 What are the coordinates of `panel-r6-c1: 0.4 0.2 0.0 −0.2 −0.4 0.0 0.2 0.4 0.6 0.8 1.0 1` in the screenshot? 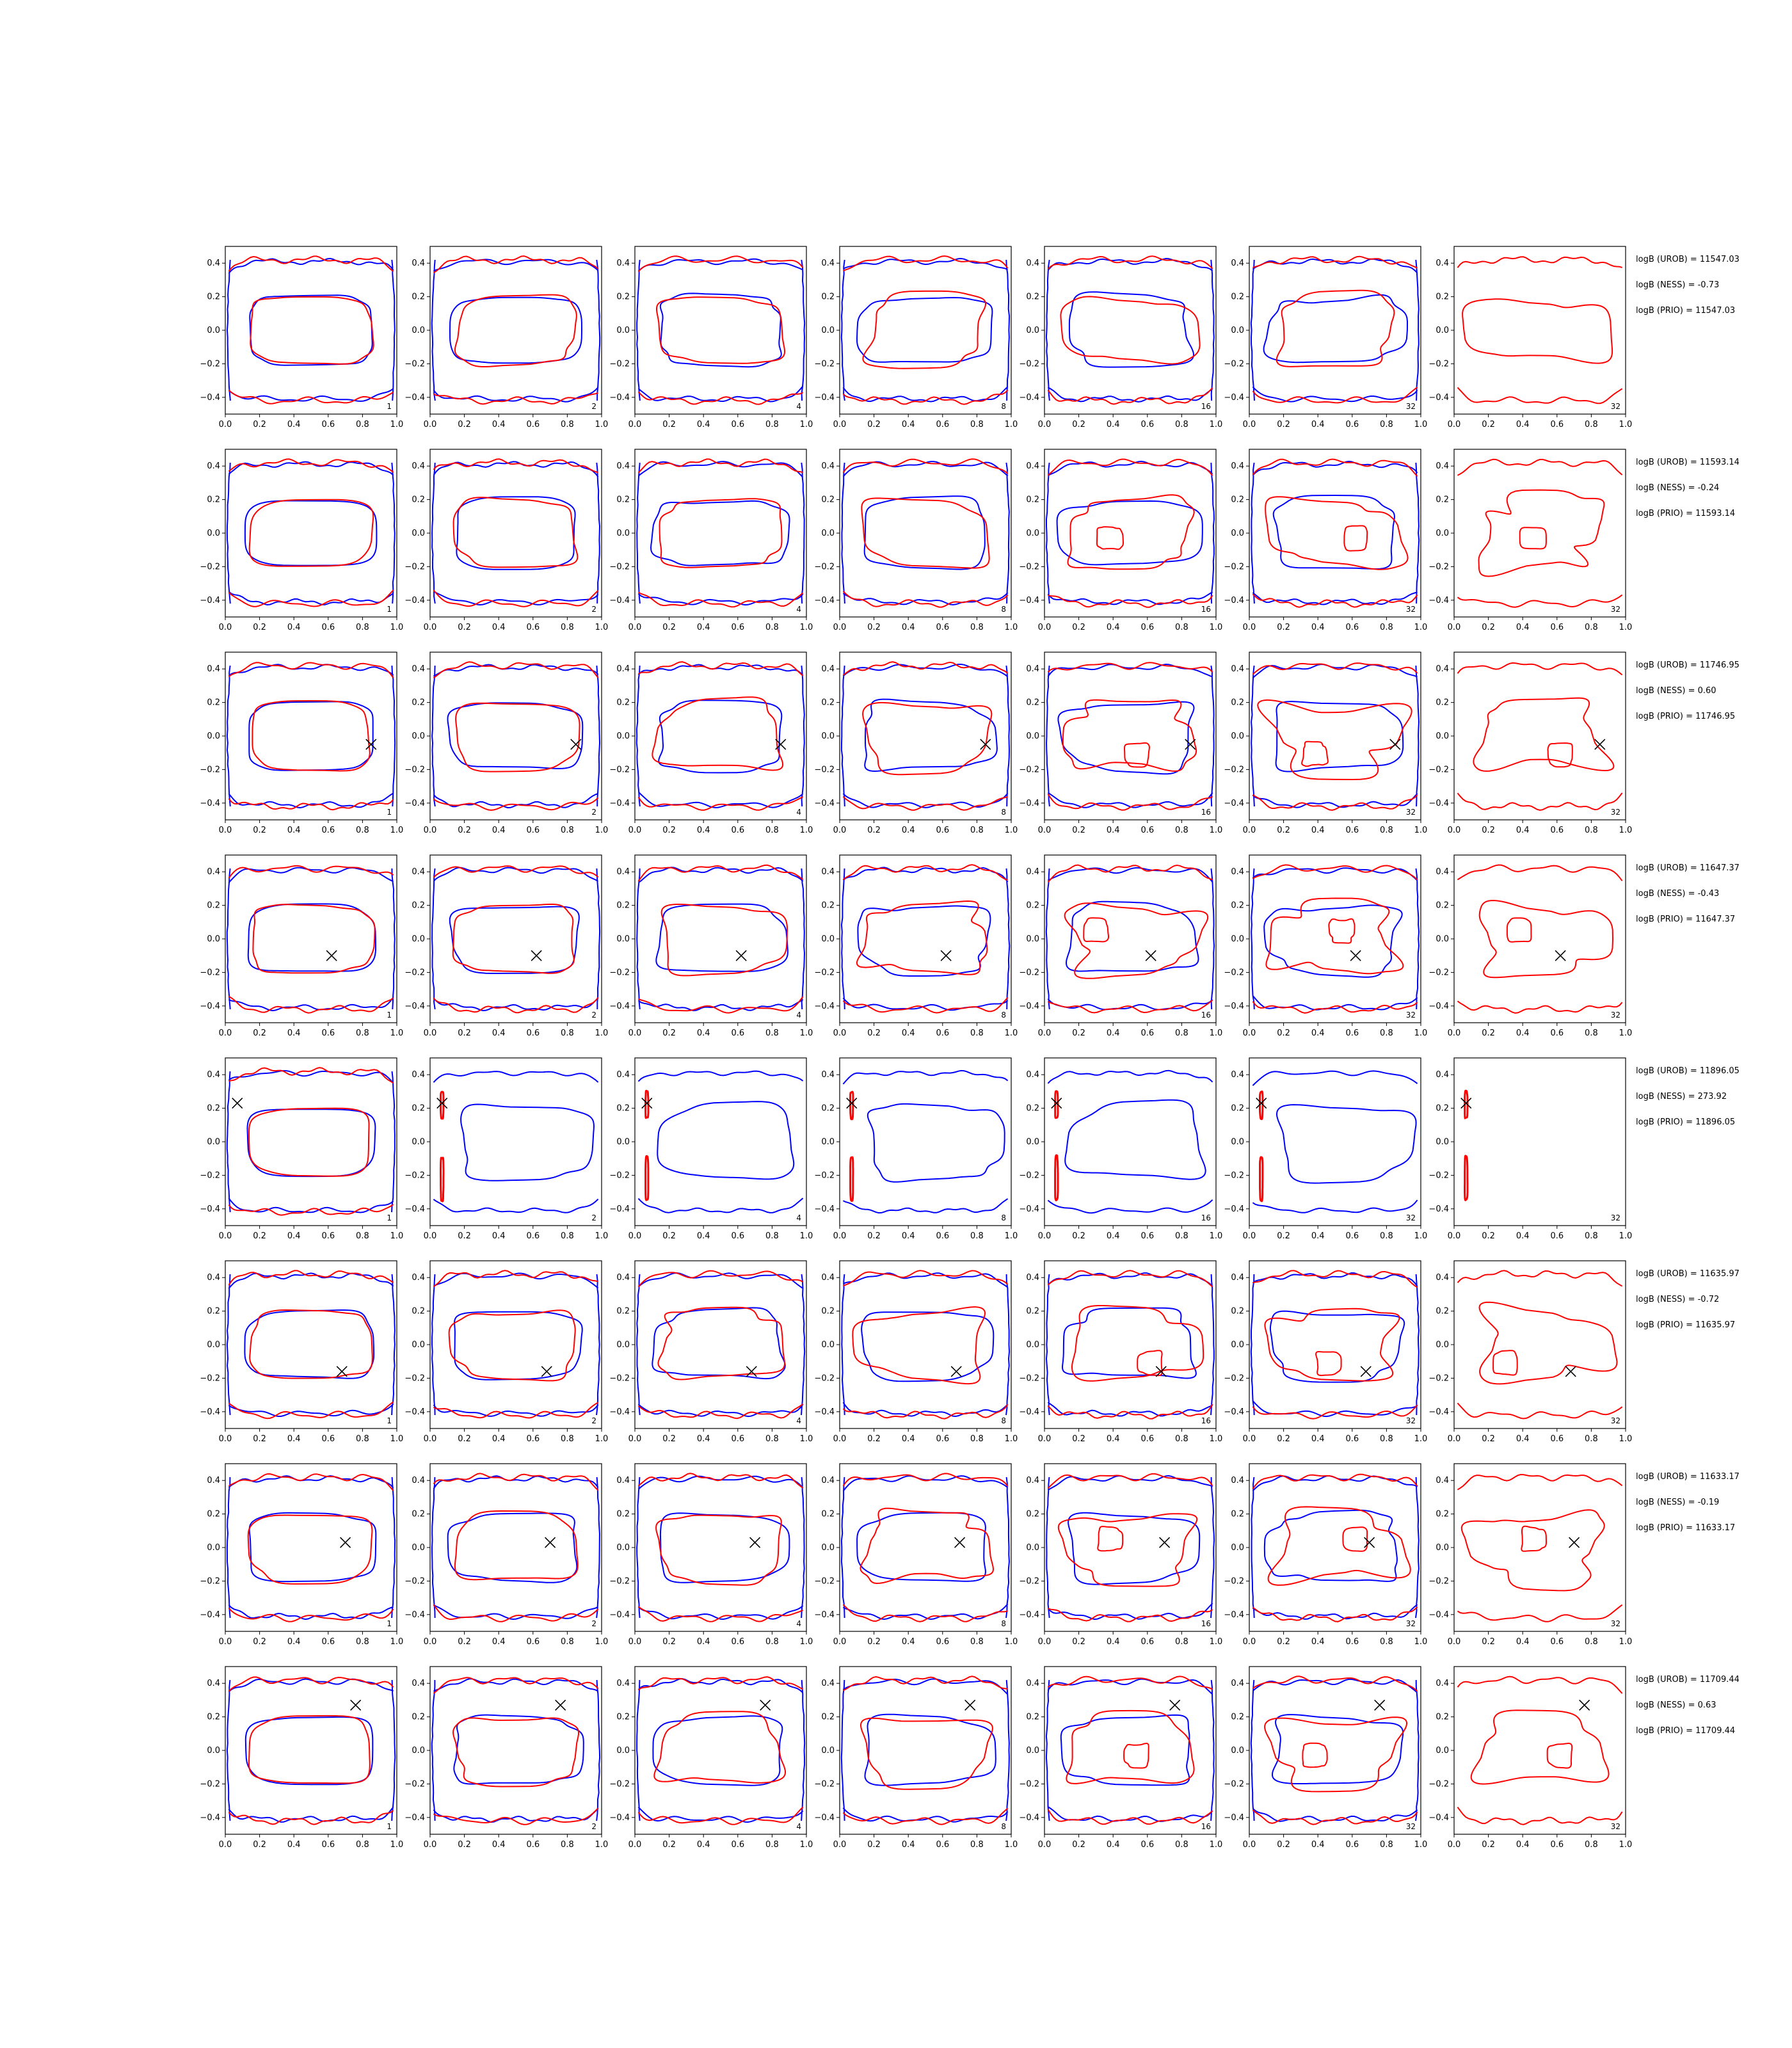 It's located at (302, 1352).